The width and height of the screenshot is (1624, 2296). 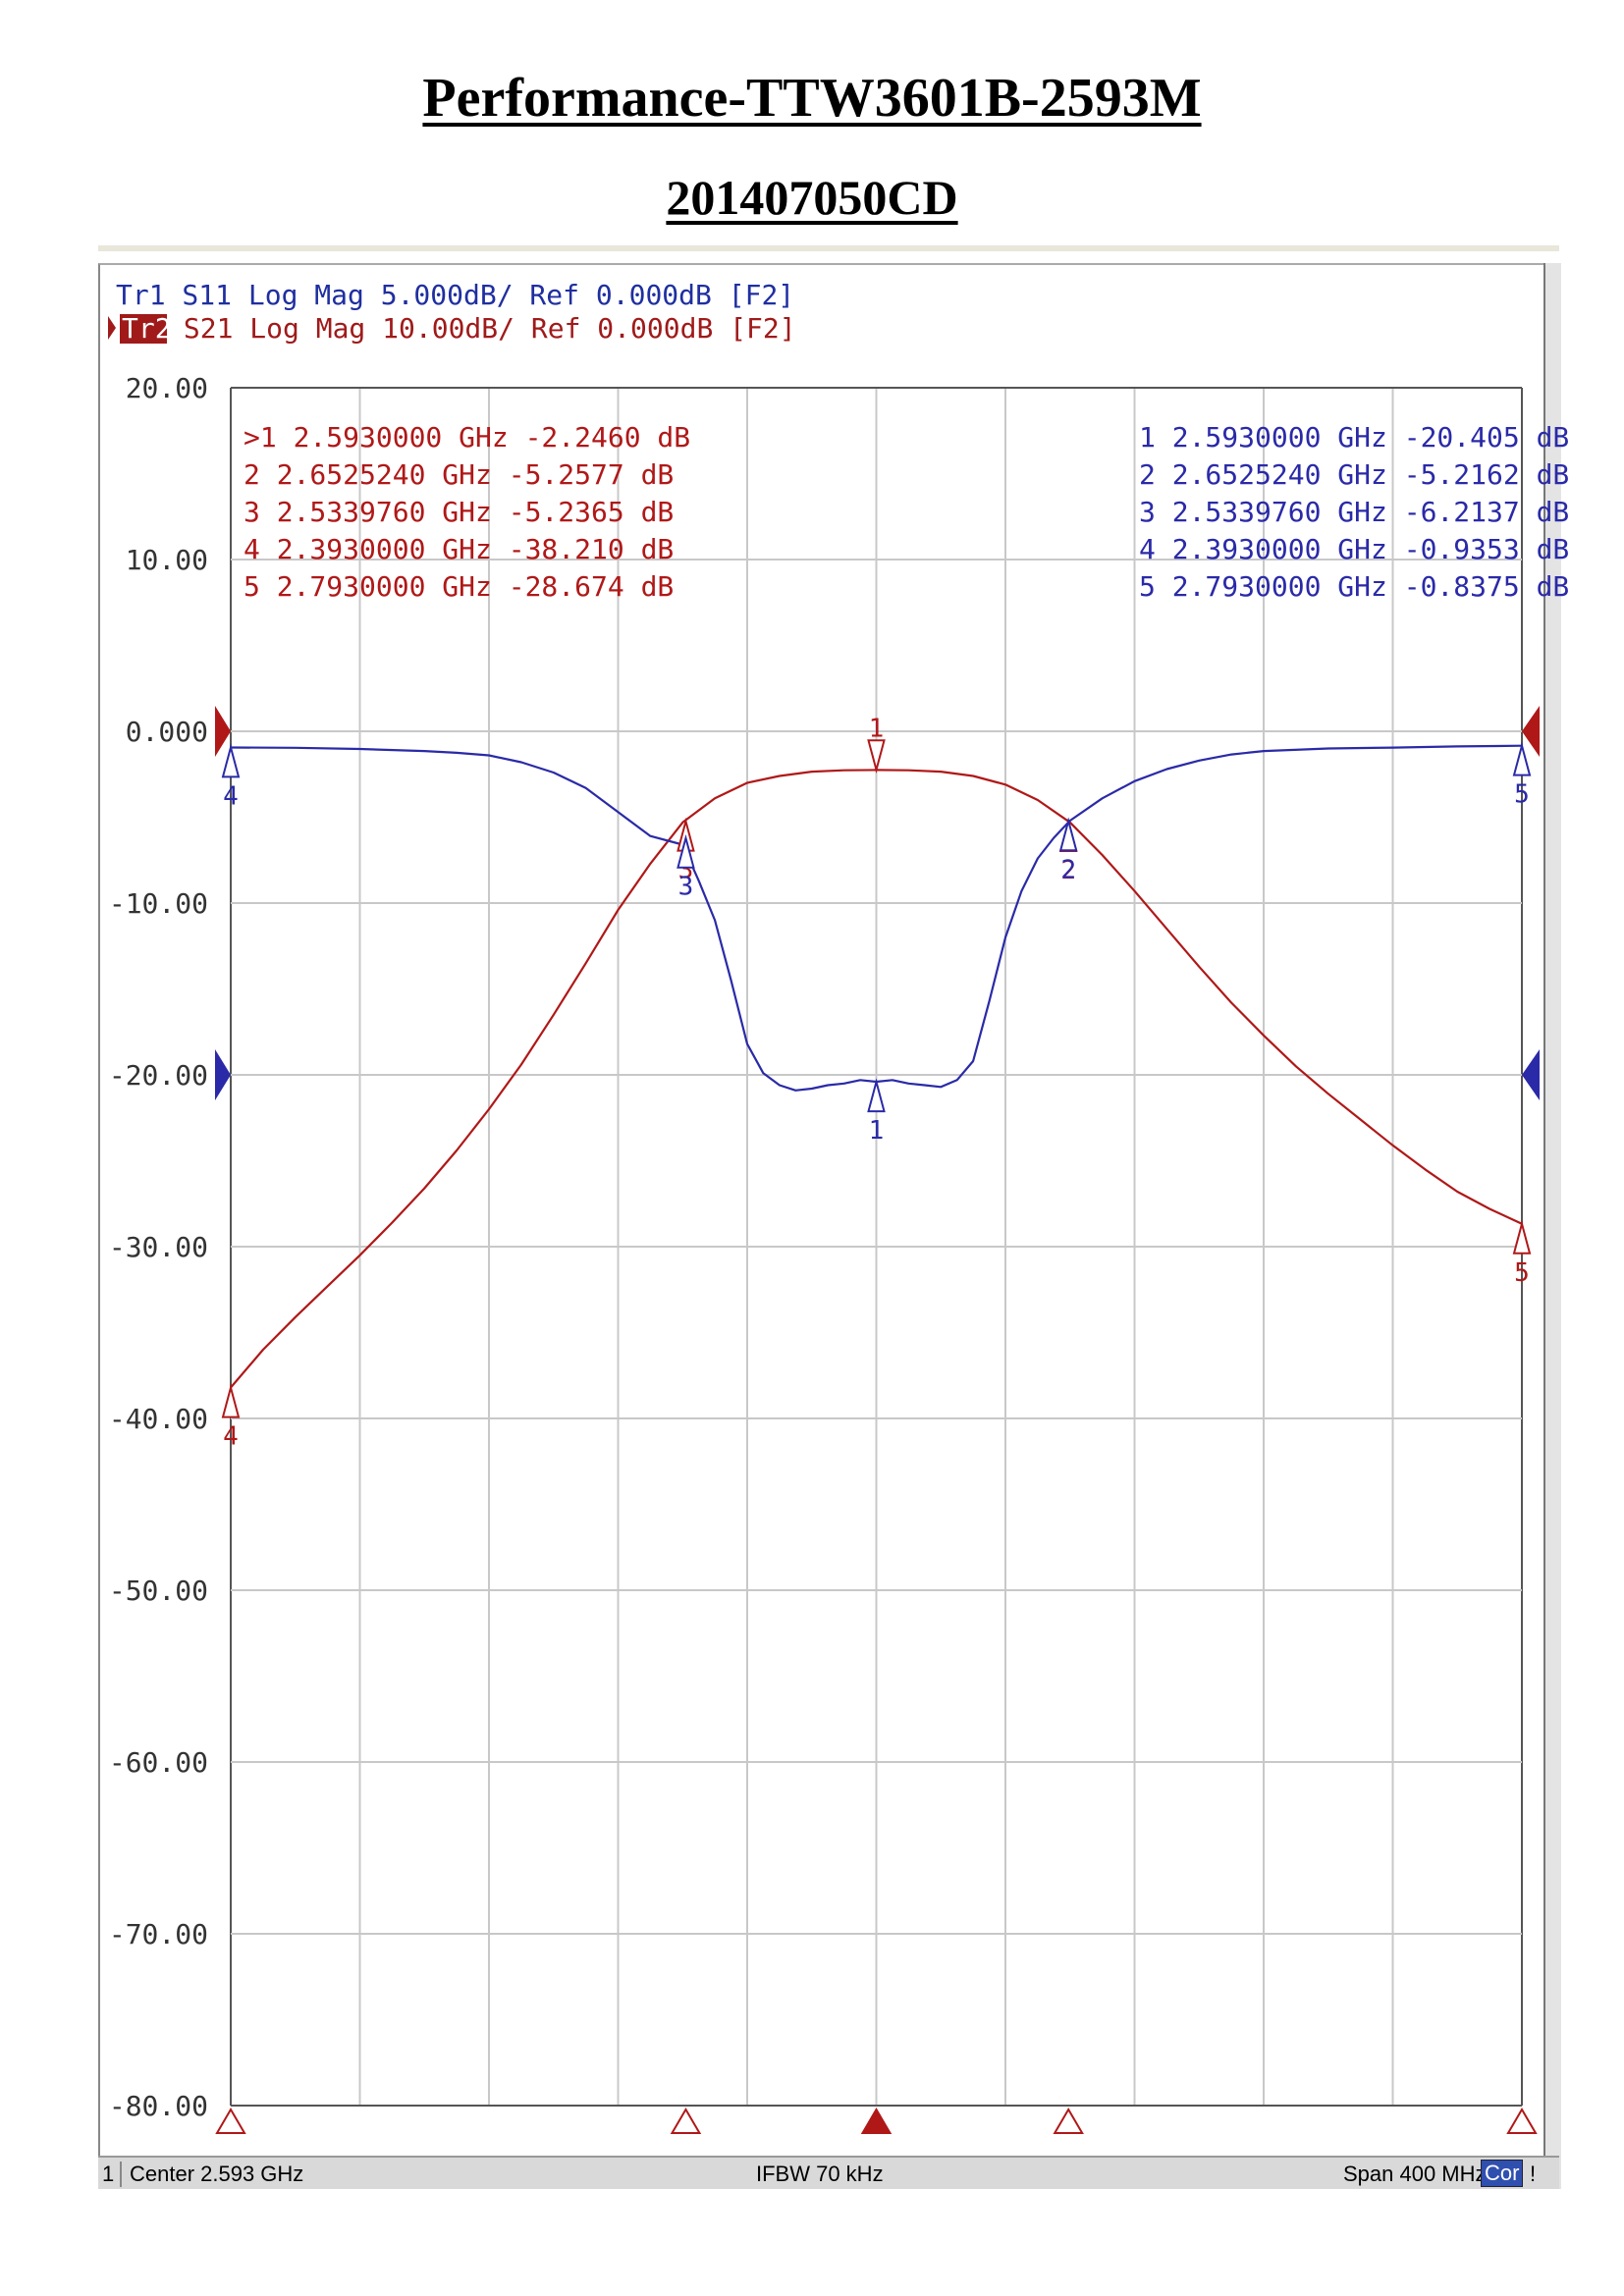 I want to click on s21-marker-row: 5 2.7930000 GHz -28.674 dB, so click(x=459, y=587).